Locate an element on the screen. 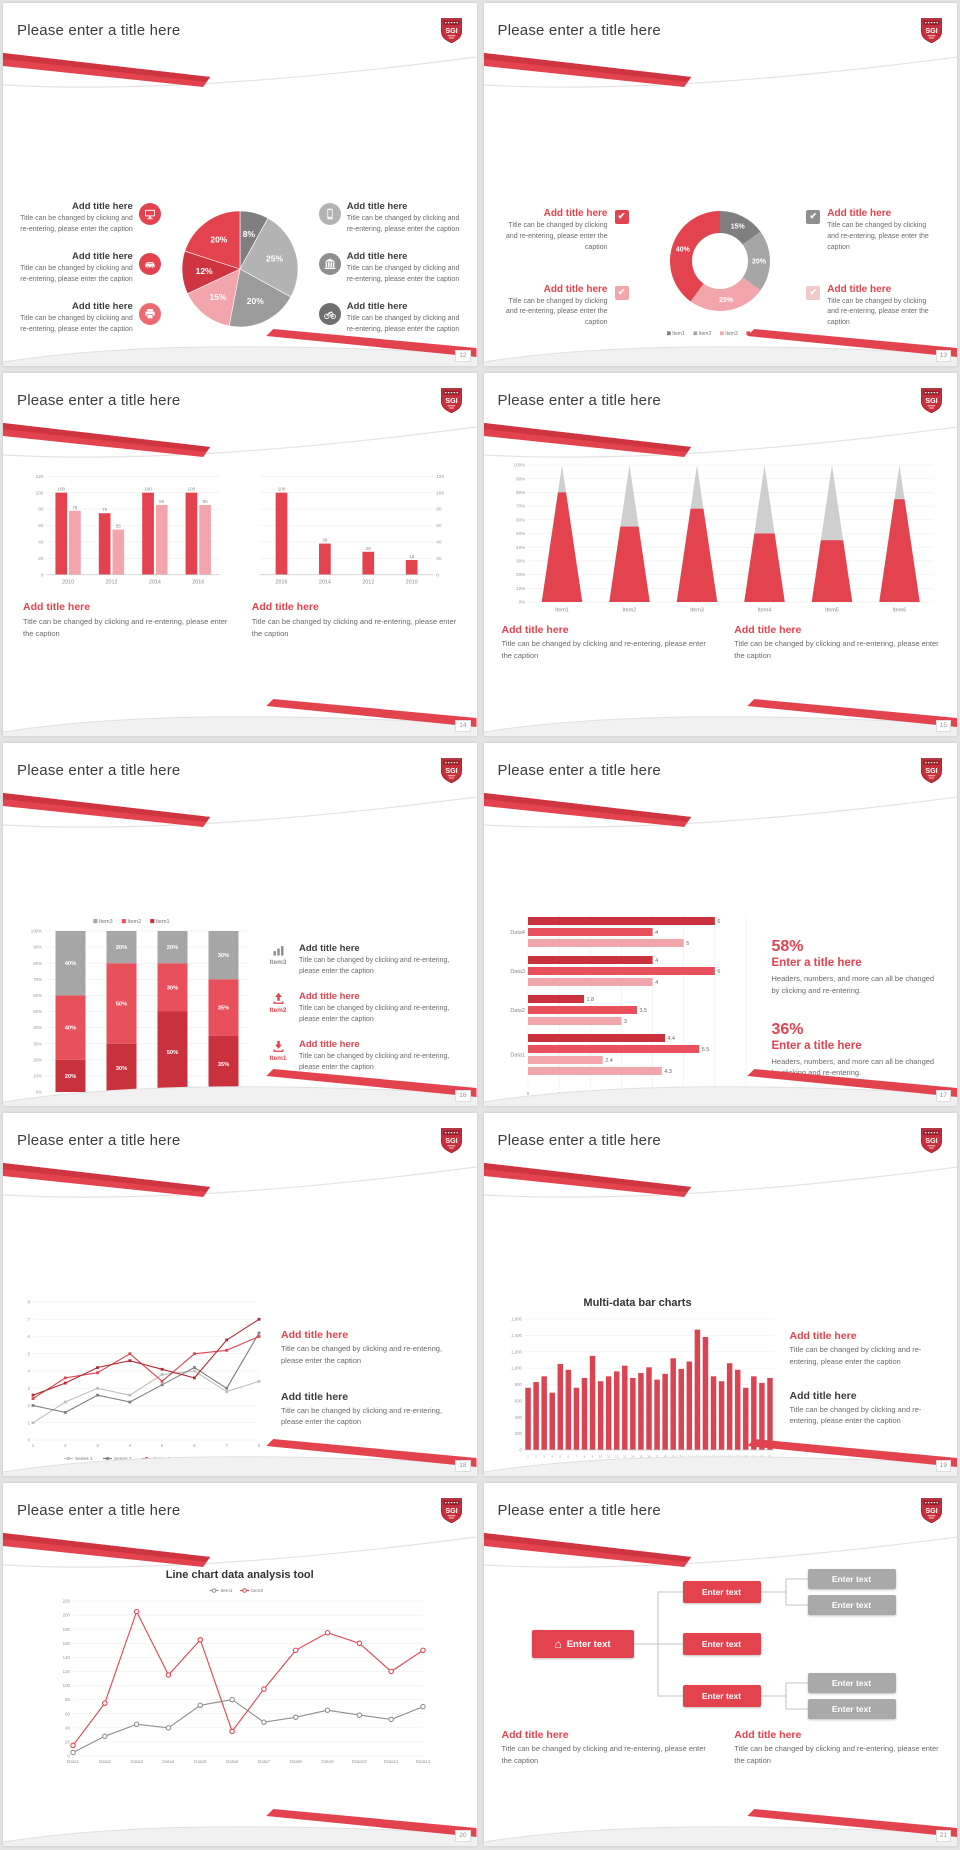  svg-text: 16 is located at coordinates (649, 1456).